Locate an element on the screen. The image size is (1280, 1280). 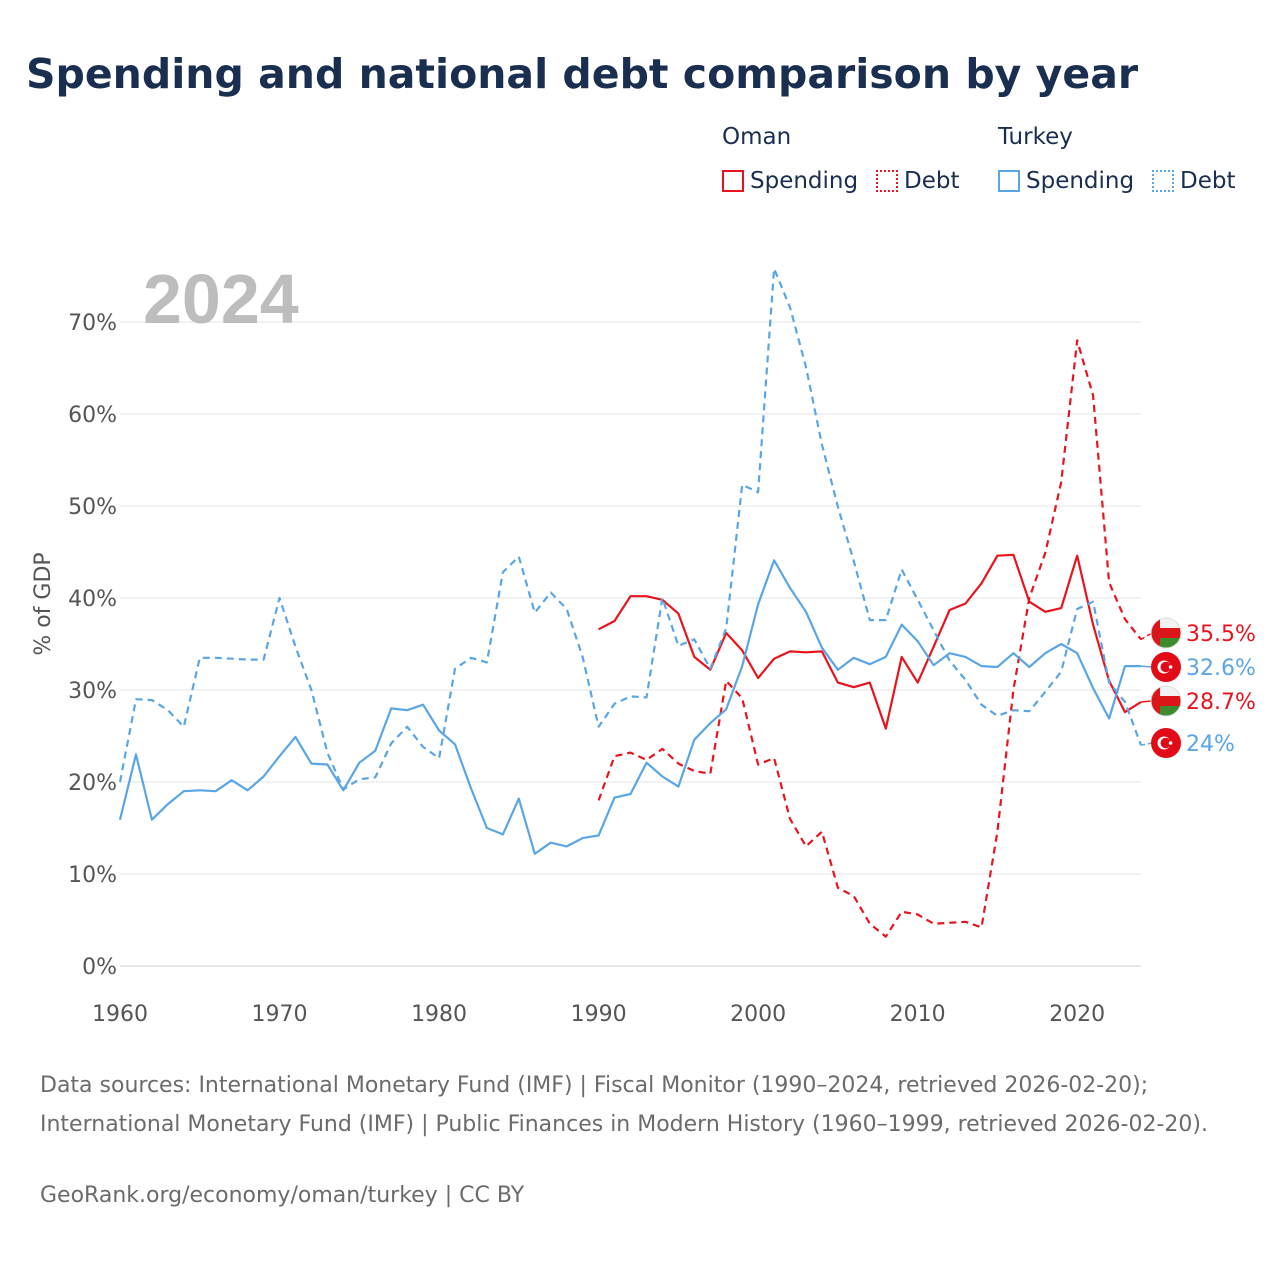
end-value-label: 35.5% is located at coordinates (1221, 634).